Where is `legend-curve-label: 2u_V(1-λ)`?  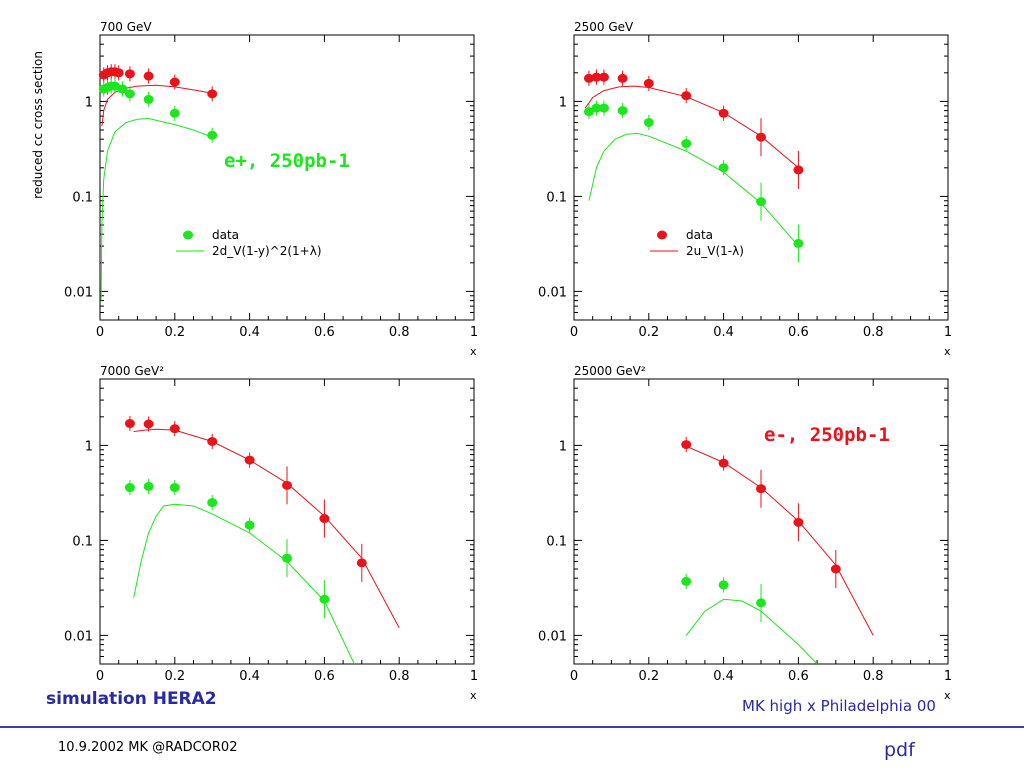 legend-curve-label: 2u_V(1-λ) is located at coordinates (715, 251).